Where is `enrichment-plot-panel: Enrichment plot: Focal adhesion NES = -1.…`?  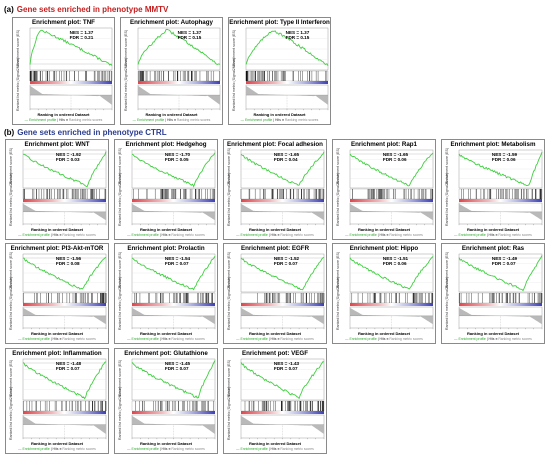
enrichment-plot-panel: Enrichment plot: Focal adhesion NES = -1.… is located at coordinates (275, 189).